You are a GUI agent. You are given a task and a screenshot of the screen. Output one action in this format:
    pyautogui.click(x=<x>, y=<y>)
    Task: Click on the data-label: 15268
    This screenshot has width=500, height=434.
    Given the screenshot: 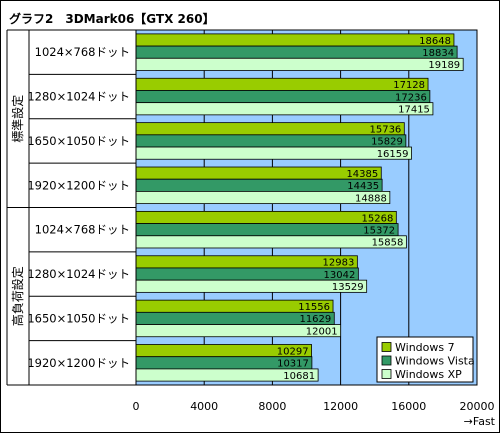 What is the action you would take?
    pyautogui.click(x=378, y=218)
    